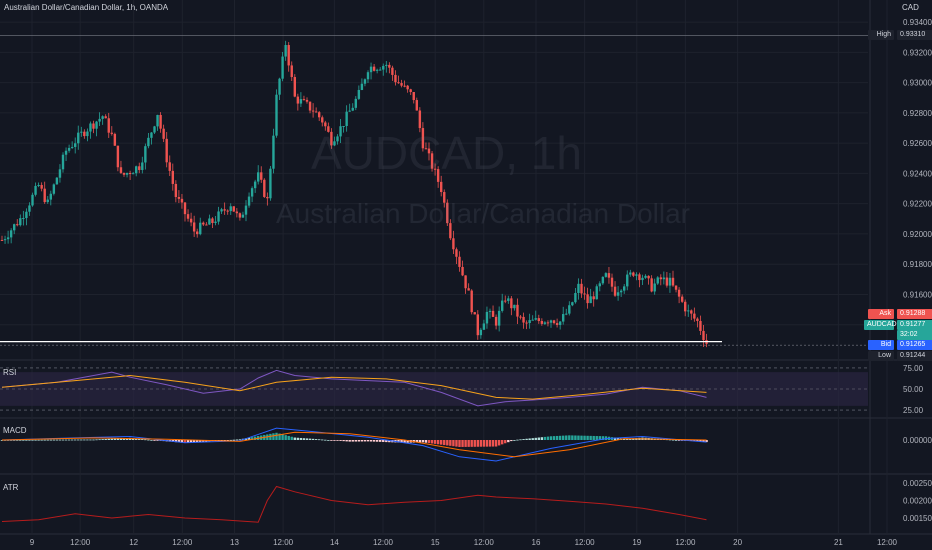 Image resolution: width=932 pixels, height=550 pixels. I want to click on time-tick-label: 21, so click(838, 542).